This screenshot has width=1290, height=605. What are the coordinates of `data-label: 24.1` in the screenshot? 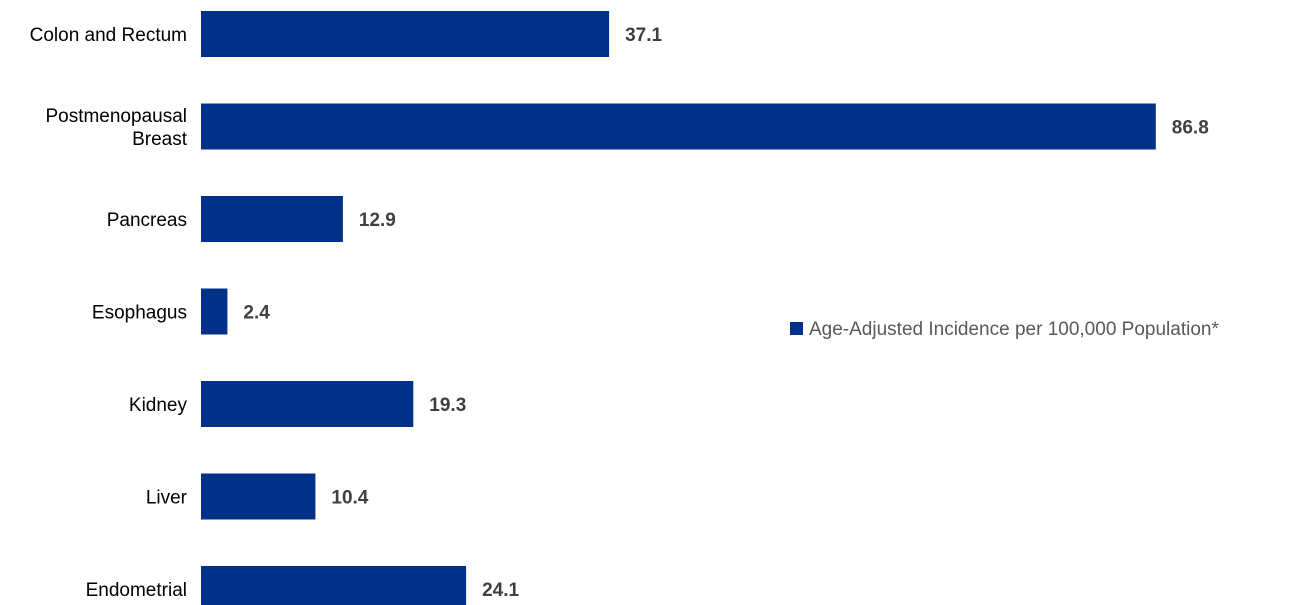 It's located at (500, 590).